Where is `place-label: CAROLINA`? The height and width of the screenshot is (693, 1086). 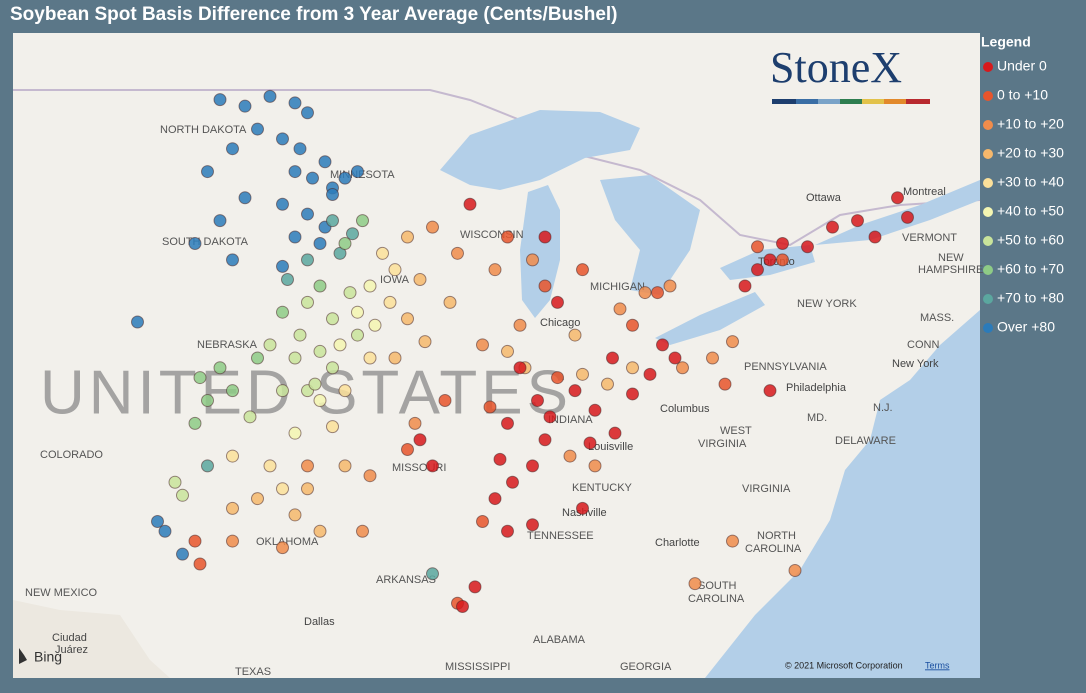
place-label: CAROLINA is located at coordinates (716, 599).